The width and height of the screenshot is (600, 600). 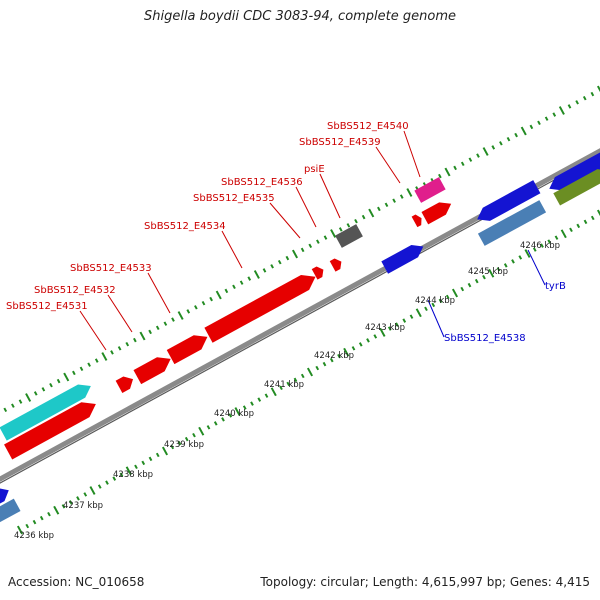 I want to click on kbp-label: 4237 kbp, so click(x=83, y=506).